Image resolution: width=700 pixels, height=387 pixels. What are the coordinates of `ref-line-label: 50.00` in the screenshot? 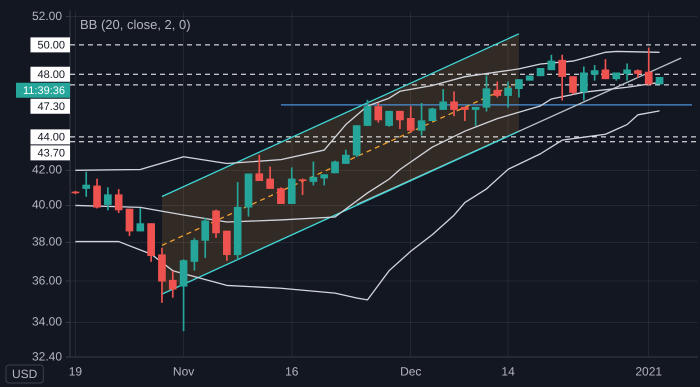 It's located at (51, 45).